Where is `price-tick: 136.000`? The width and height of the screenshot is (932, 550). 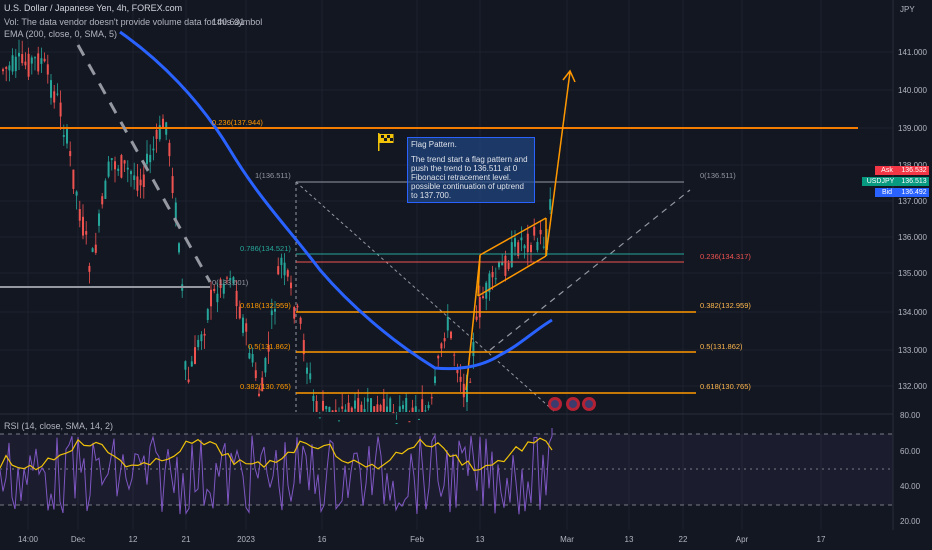
price-tick: 136.000 is located at coordinates (912, 237).